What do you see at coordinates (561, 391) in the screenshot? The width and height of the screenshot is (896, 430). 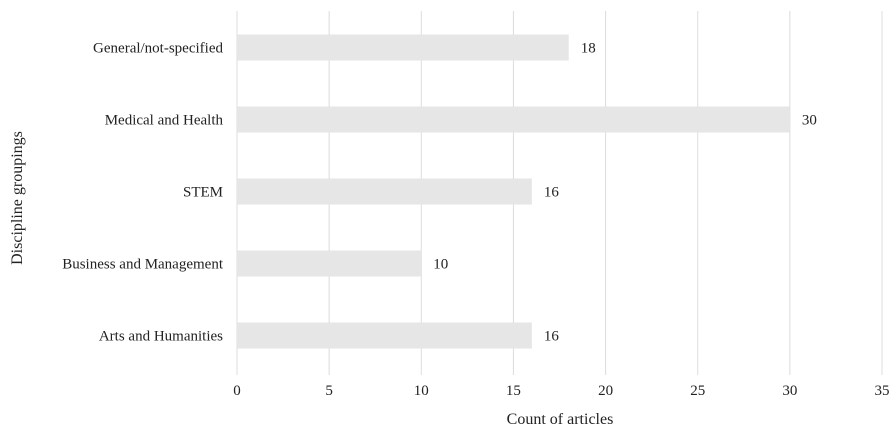 I see `x-tick-labels: 0 5 10 15 20 25 30 35` at bounding box center [561, 391].